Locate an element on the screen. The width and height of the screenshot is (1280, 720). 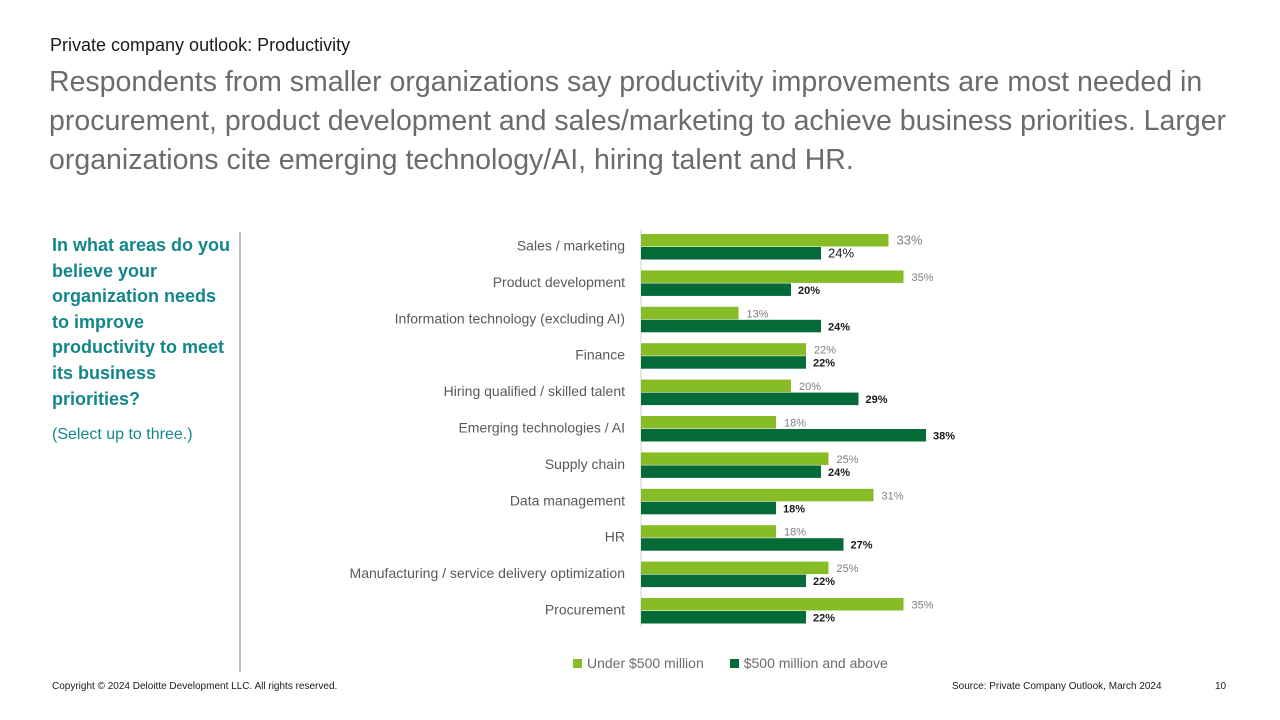
data-label-500m-above: 27% is located at coordinates (862, 546).